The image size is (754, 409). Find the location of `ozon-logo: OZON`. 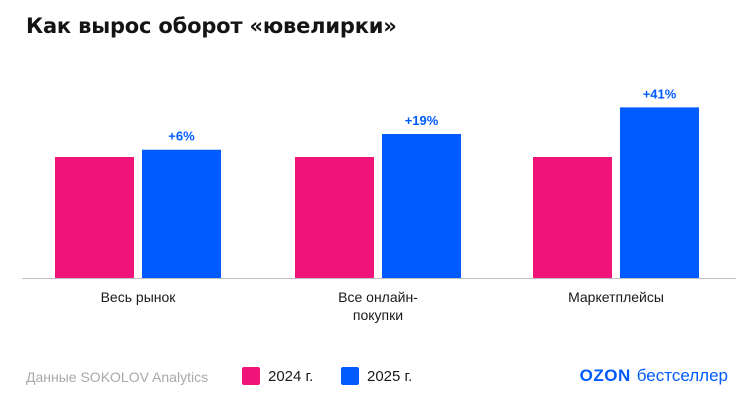

ozon-logo: OZON is located at coordinates (605, 375).